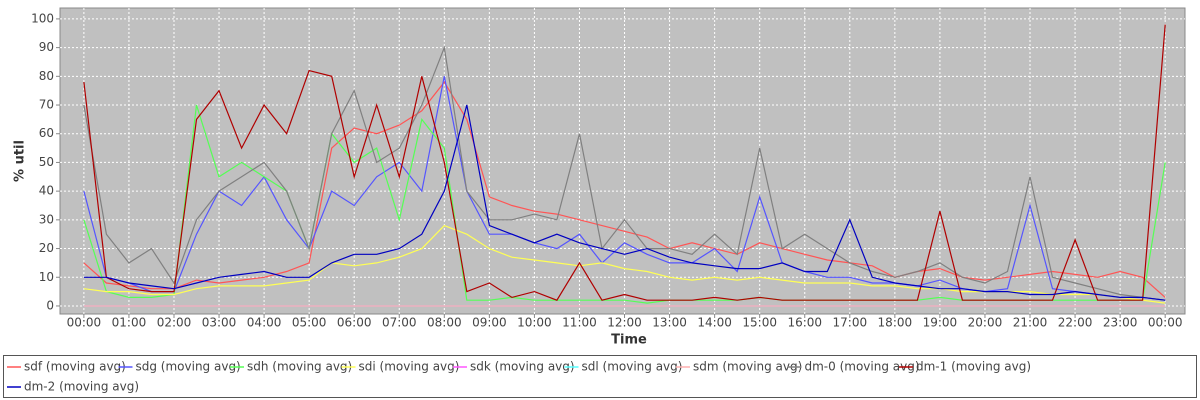 Image resolution: width=1200 pixels, height=400 pixels. I want to click on legend-label: dm-1 (moving avg), so click(973, 367).